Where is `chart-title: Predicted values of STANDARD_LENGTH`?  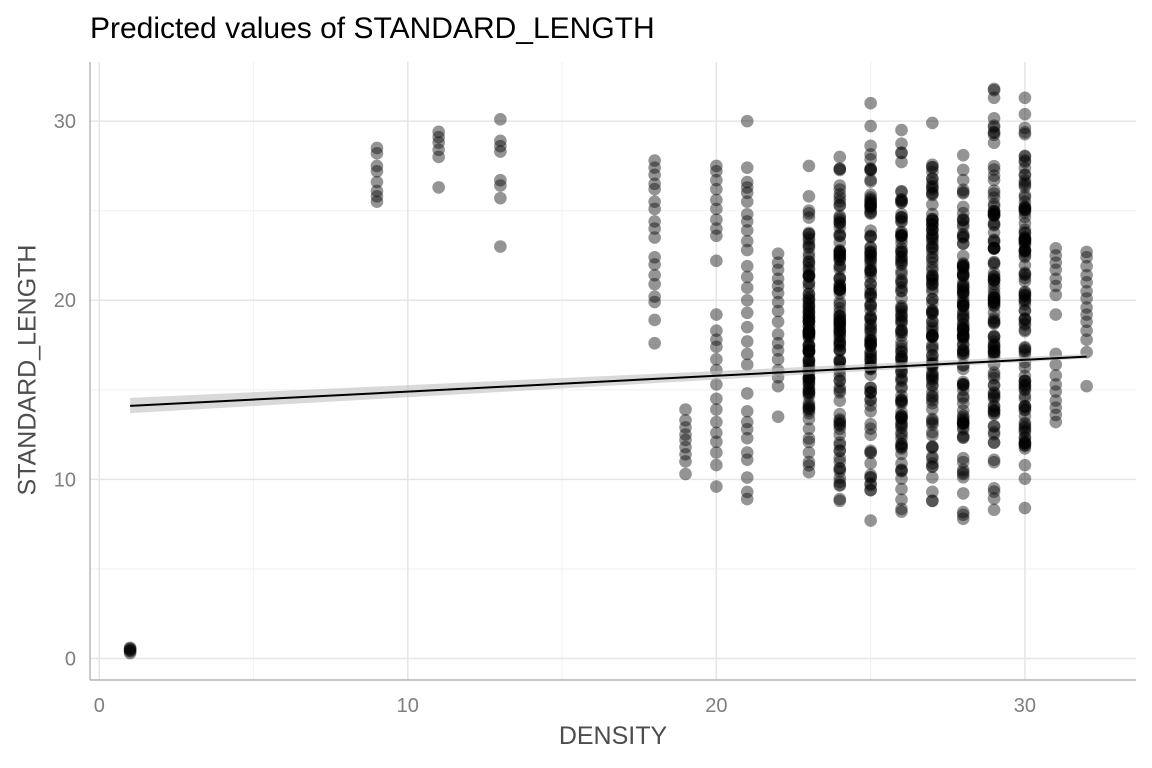 chart-title: Predicted values of STANDARD_LENGTH is located at coordinates (372, 28).